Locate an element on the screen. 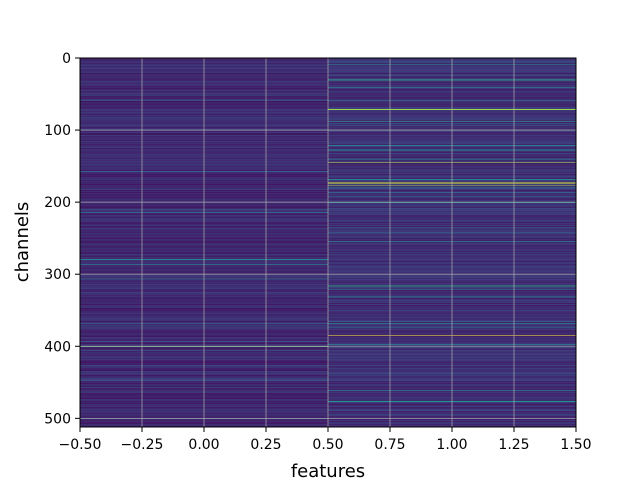 This screenshot has width=640, height=480. x-tick-label: −0.25 is located at coordinates (142, 445).